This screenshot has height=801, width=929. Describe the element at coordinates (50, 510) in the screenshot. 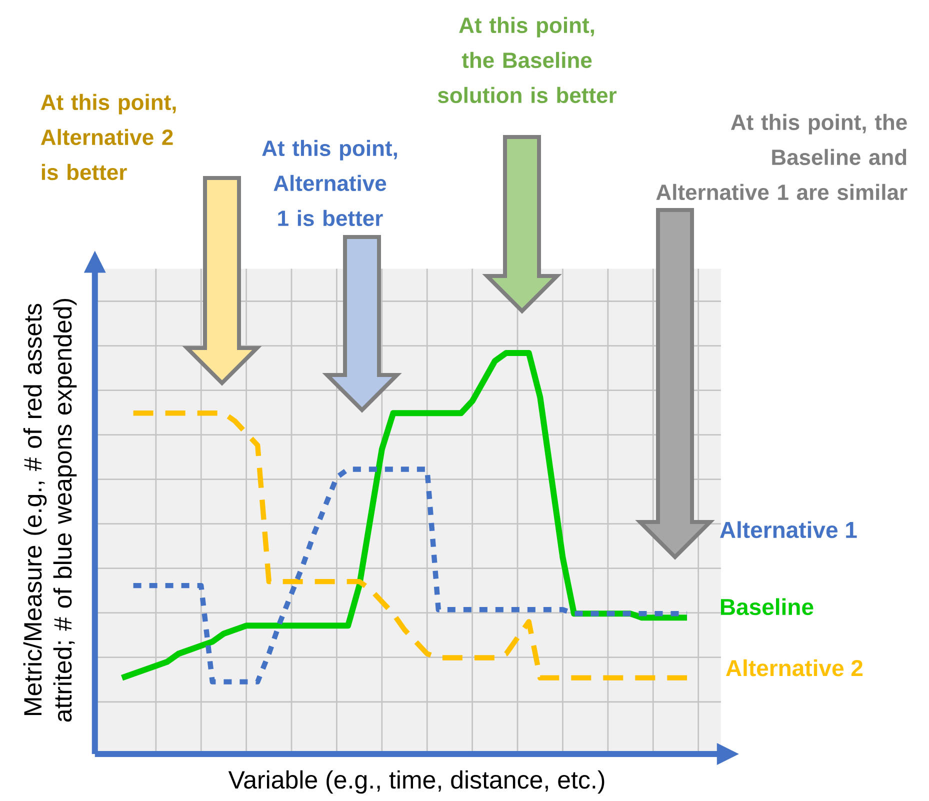

I see `y-axis-title: Metric/Measure (e.g., # of red assets attrited; # of blue weapons expended)` at that location.